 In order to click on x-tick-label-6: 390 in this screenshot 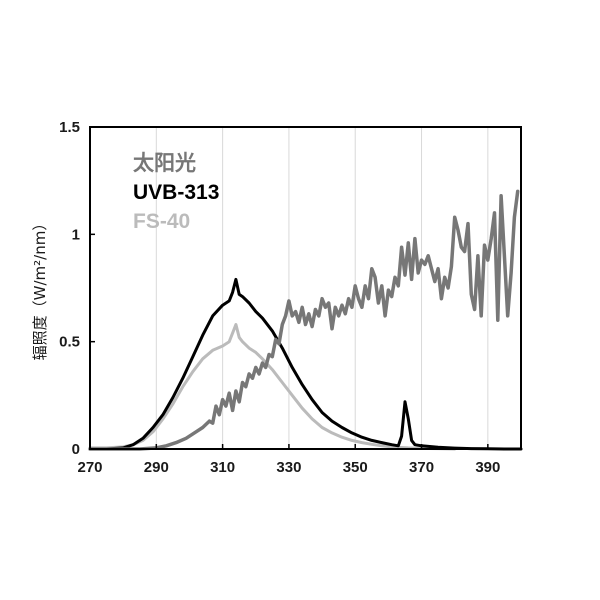, I will do `click(487, 467)`.